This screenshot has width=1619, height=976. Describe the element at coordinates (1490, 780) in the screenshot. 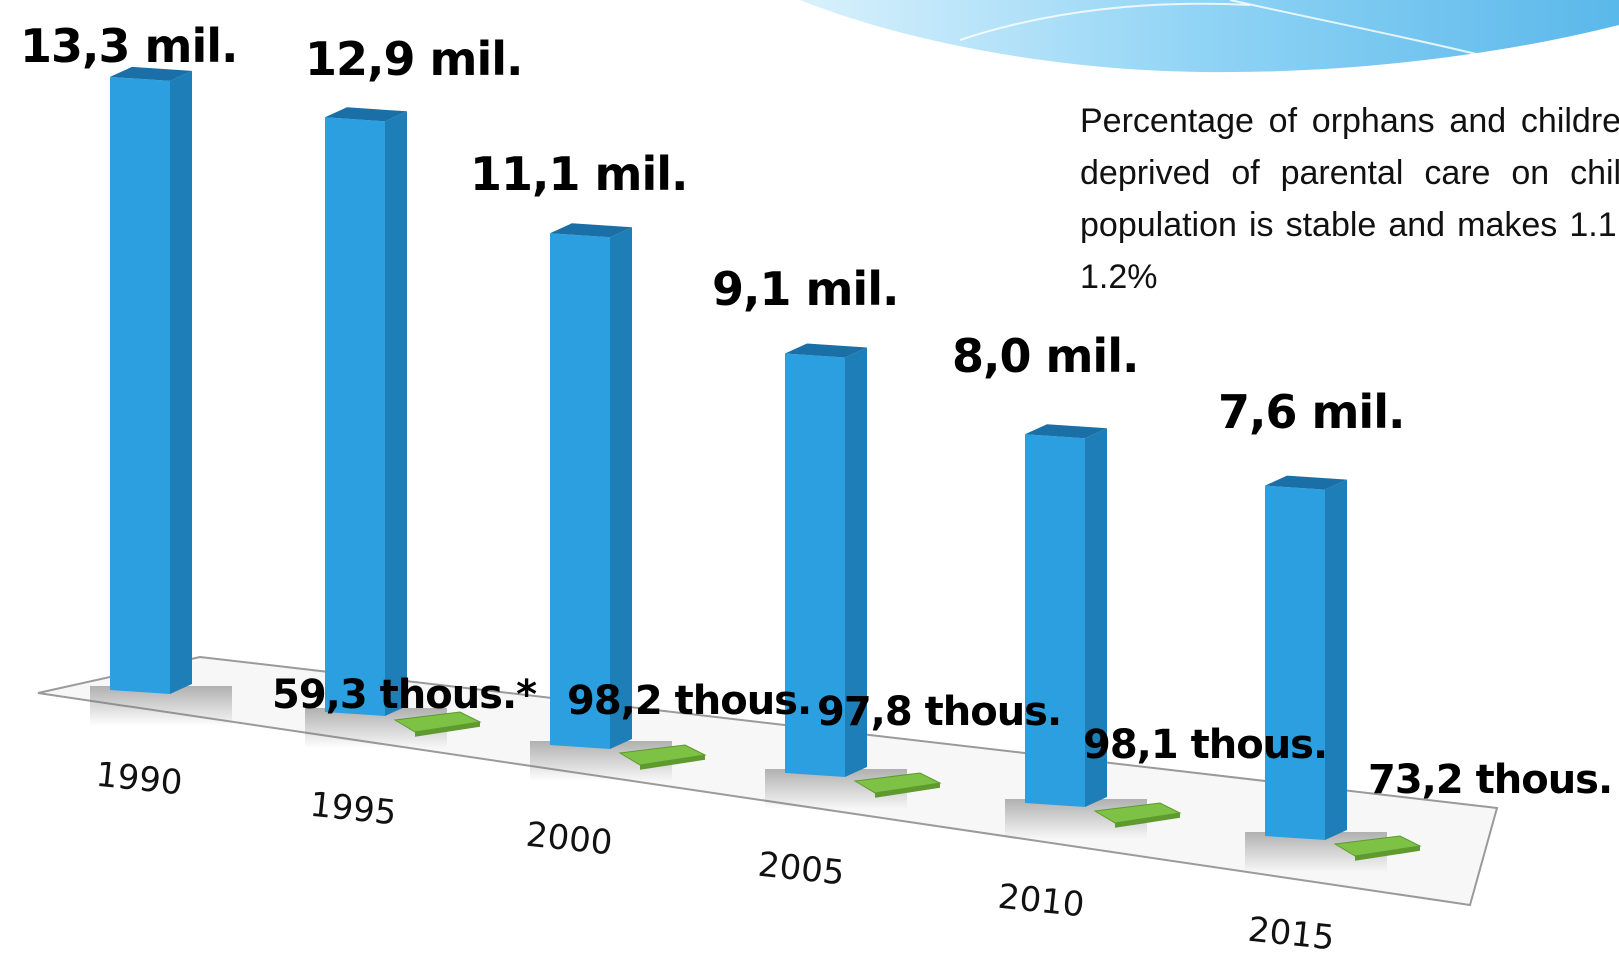

I see `small-value-label: 73,2 thous.` at that location.